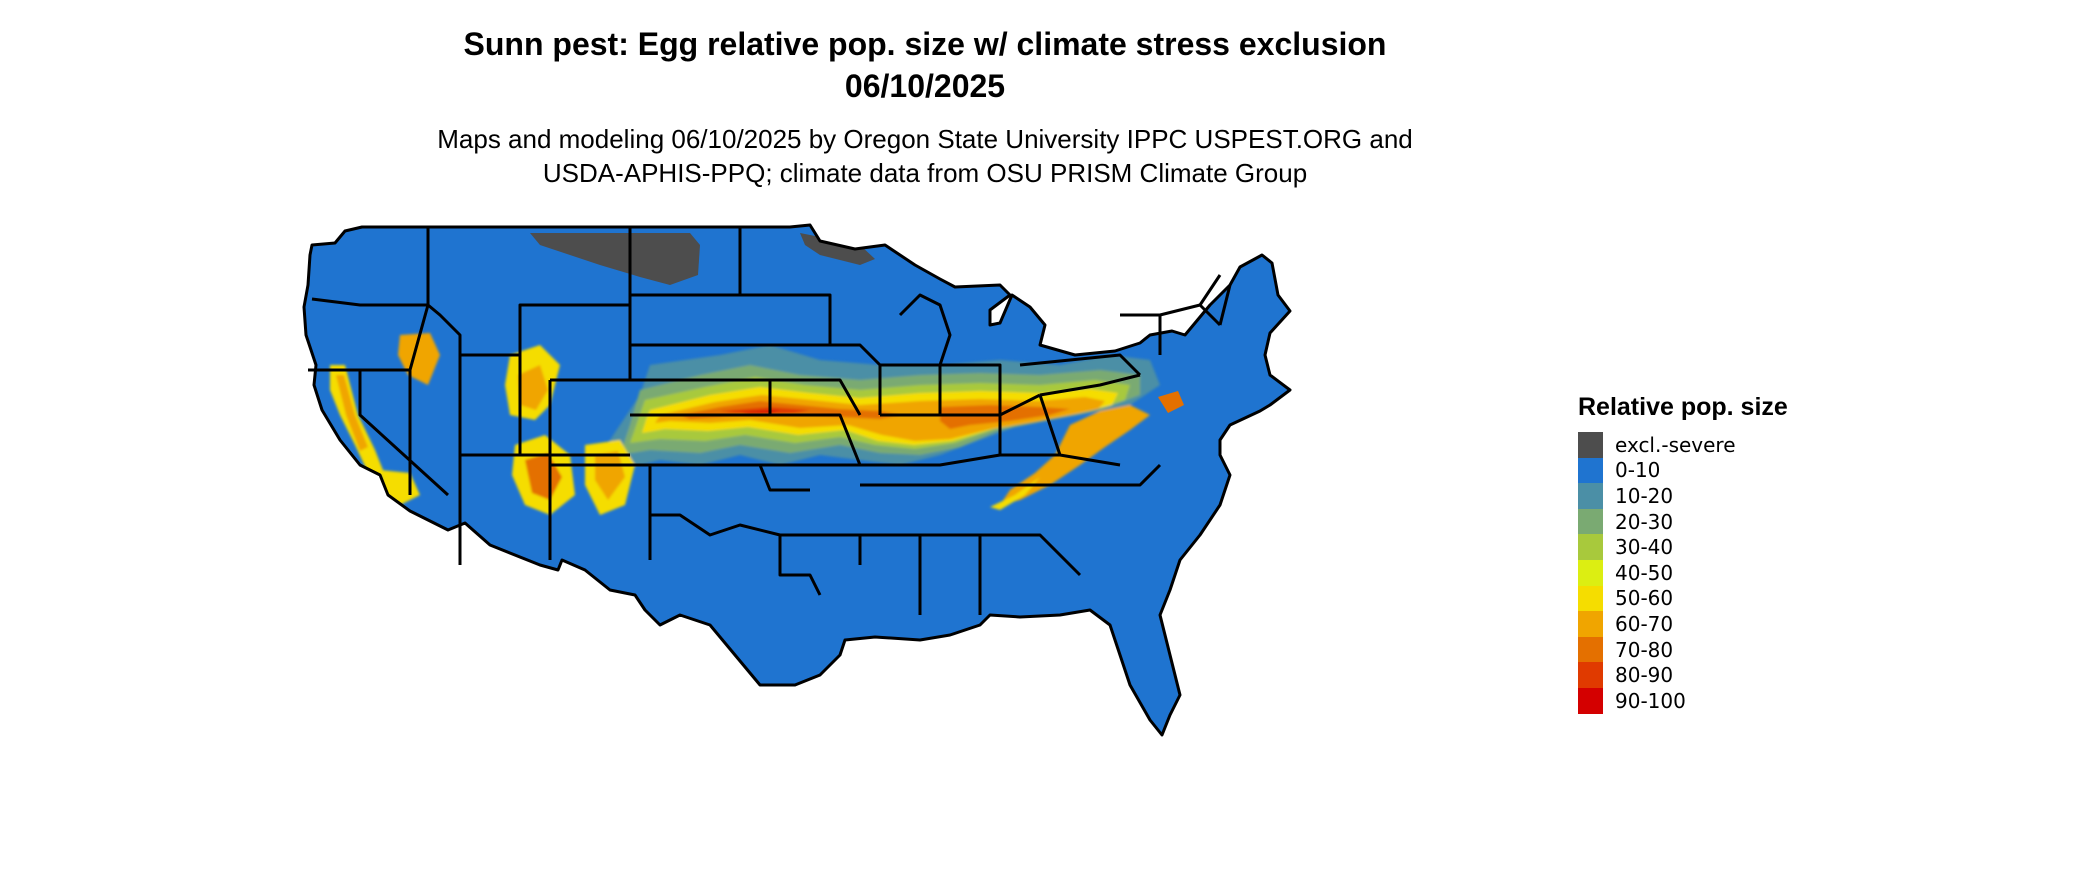  What do you see at coordinates (1683, 470) in the screenshot?
I see `legend-item: 0-10` at bounding box center [1683, 470].